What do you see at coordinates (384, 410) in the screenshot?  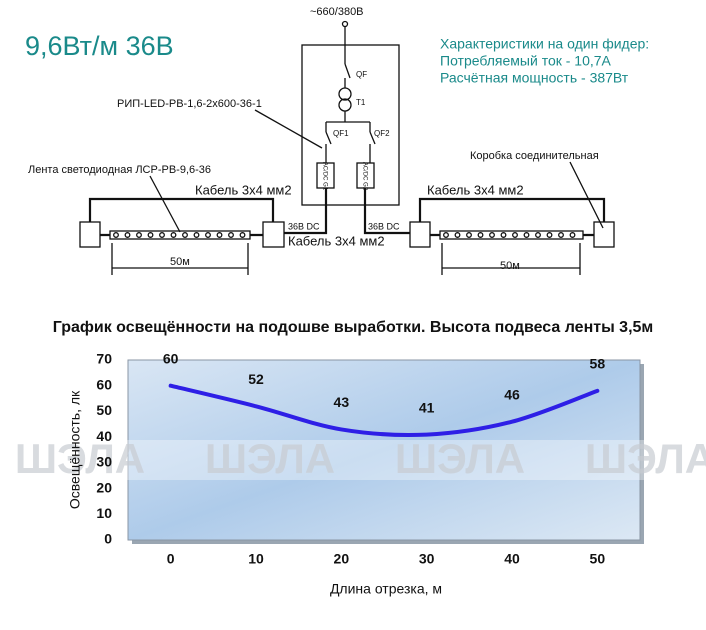 I see `line` at bounding box center [384, 410].